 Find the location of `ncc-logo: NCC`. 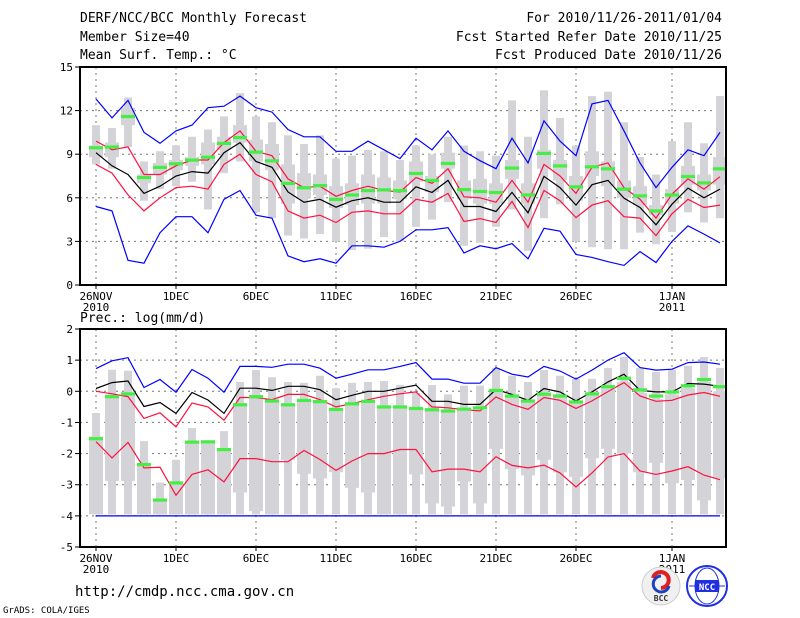

ncc-logo: NCC is located at coordinates (707, 586).